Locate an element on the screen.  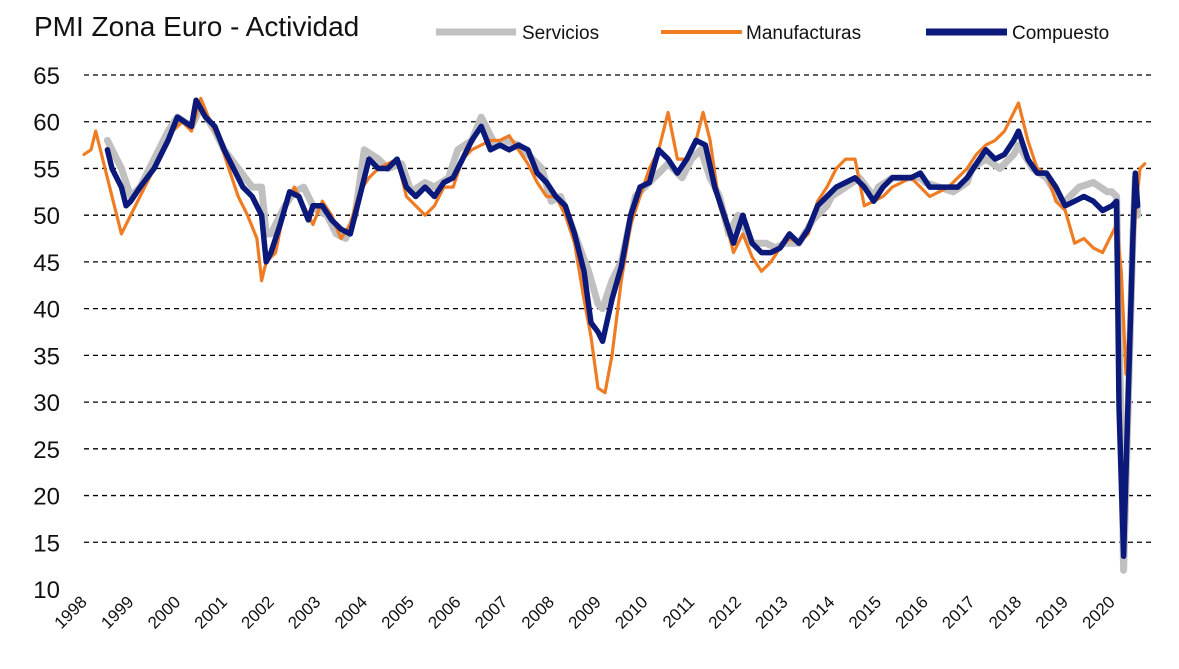
y-tick-label: 35 is located at coordinates (46, 356).